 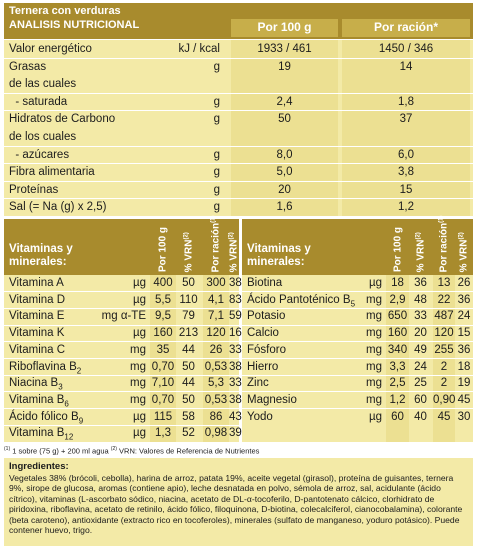 What do you see at coordinates (266, 316) in the screenshot?
I see `vitamin-name-text: Potasio` at bounding box center [266, 316].